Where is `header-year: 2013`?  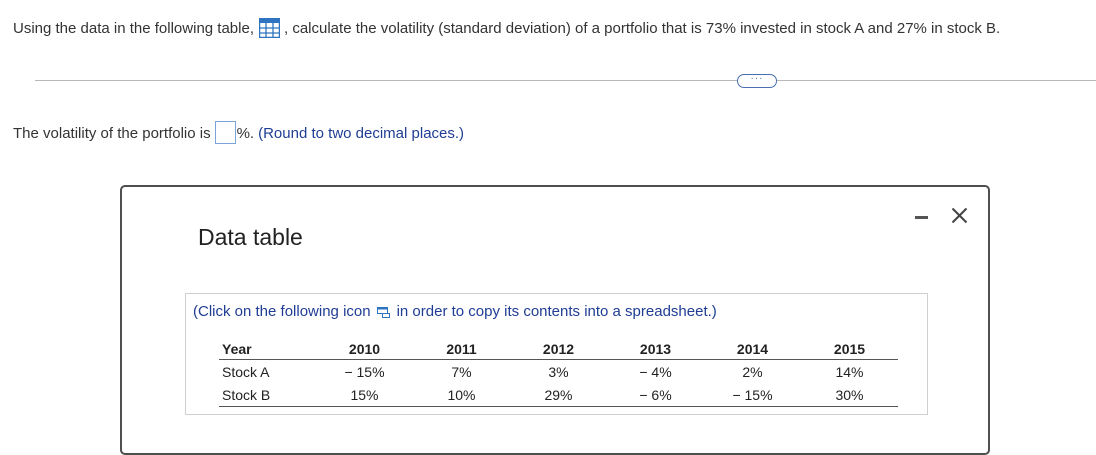 header-year: 2013 is located at coordinates (655, 349).